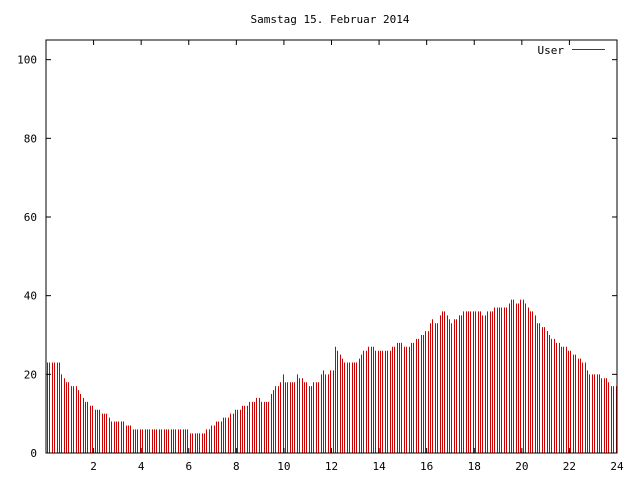  I want to click on x-tick-label: 2, so click(93, 466).